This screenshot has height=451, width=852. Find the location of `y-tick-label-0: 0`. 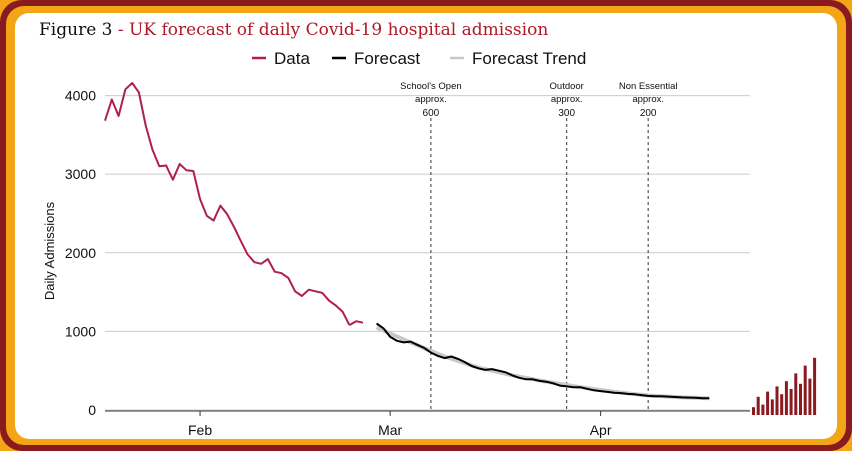

y-tick-label-0: 0 is located at coordinates (92, 410).